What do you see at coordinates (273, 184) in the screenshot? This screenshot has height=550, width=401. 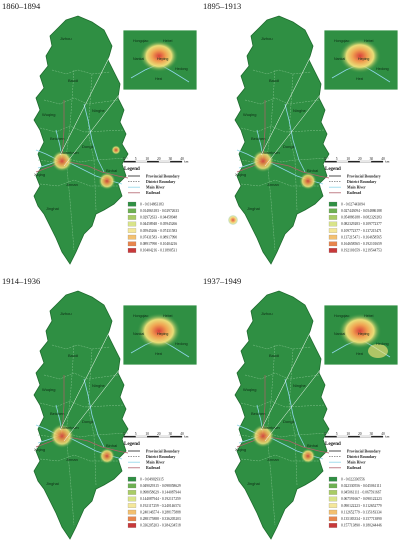 I see `district-label-jinnan: Jinnan` at bounding box center [273, 184].